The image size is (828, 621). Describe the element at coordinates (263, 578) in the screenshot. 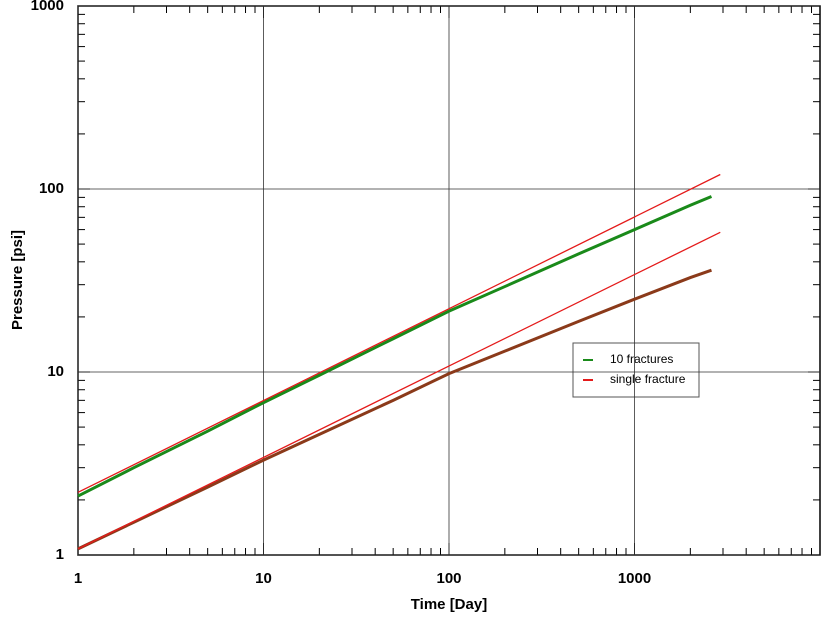

I see `x-tick-label: 10` at that location.